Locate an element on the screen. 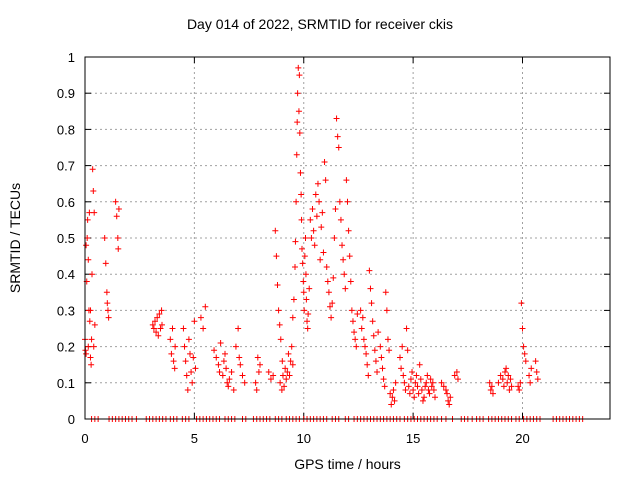 The height and width of the screenshot is (480, 640). y-tick-label: 1 is located at coordinates (71, 57).